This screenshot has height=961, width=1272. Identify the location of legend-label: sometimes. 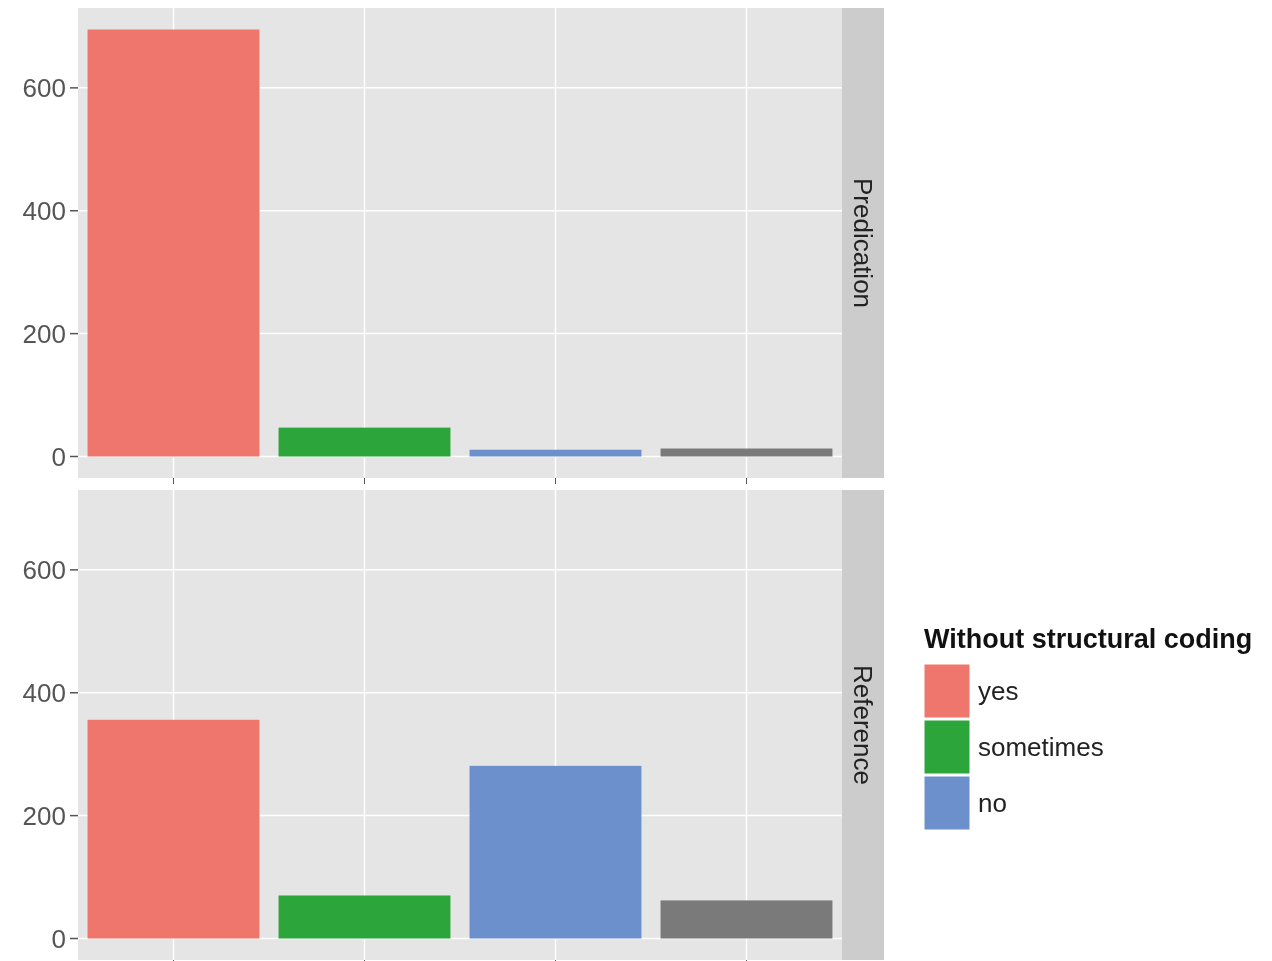
(1041, 747).